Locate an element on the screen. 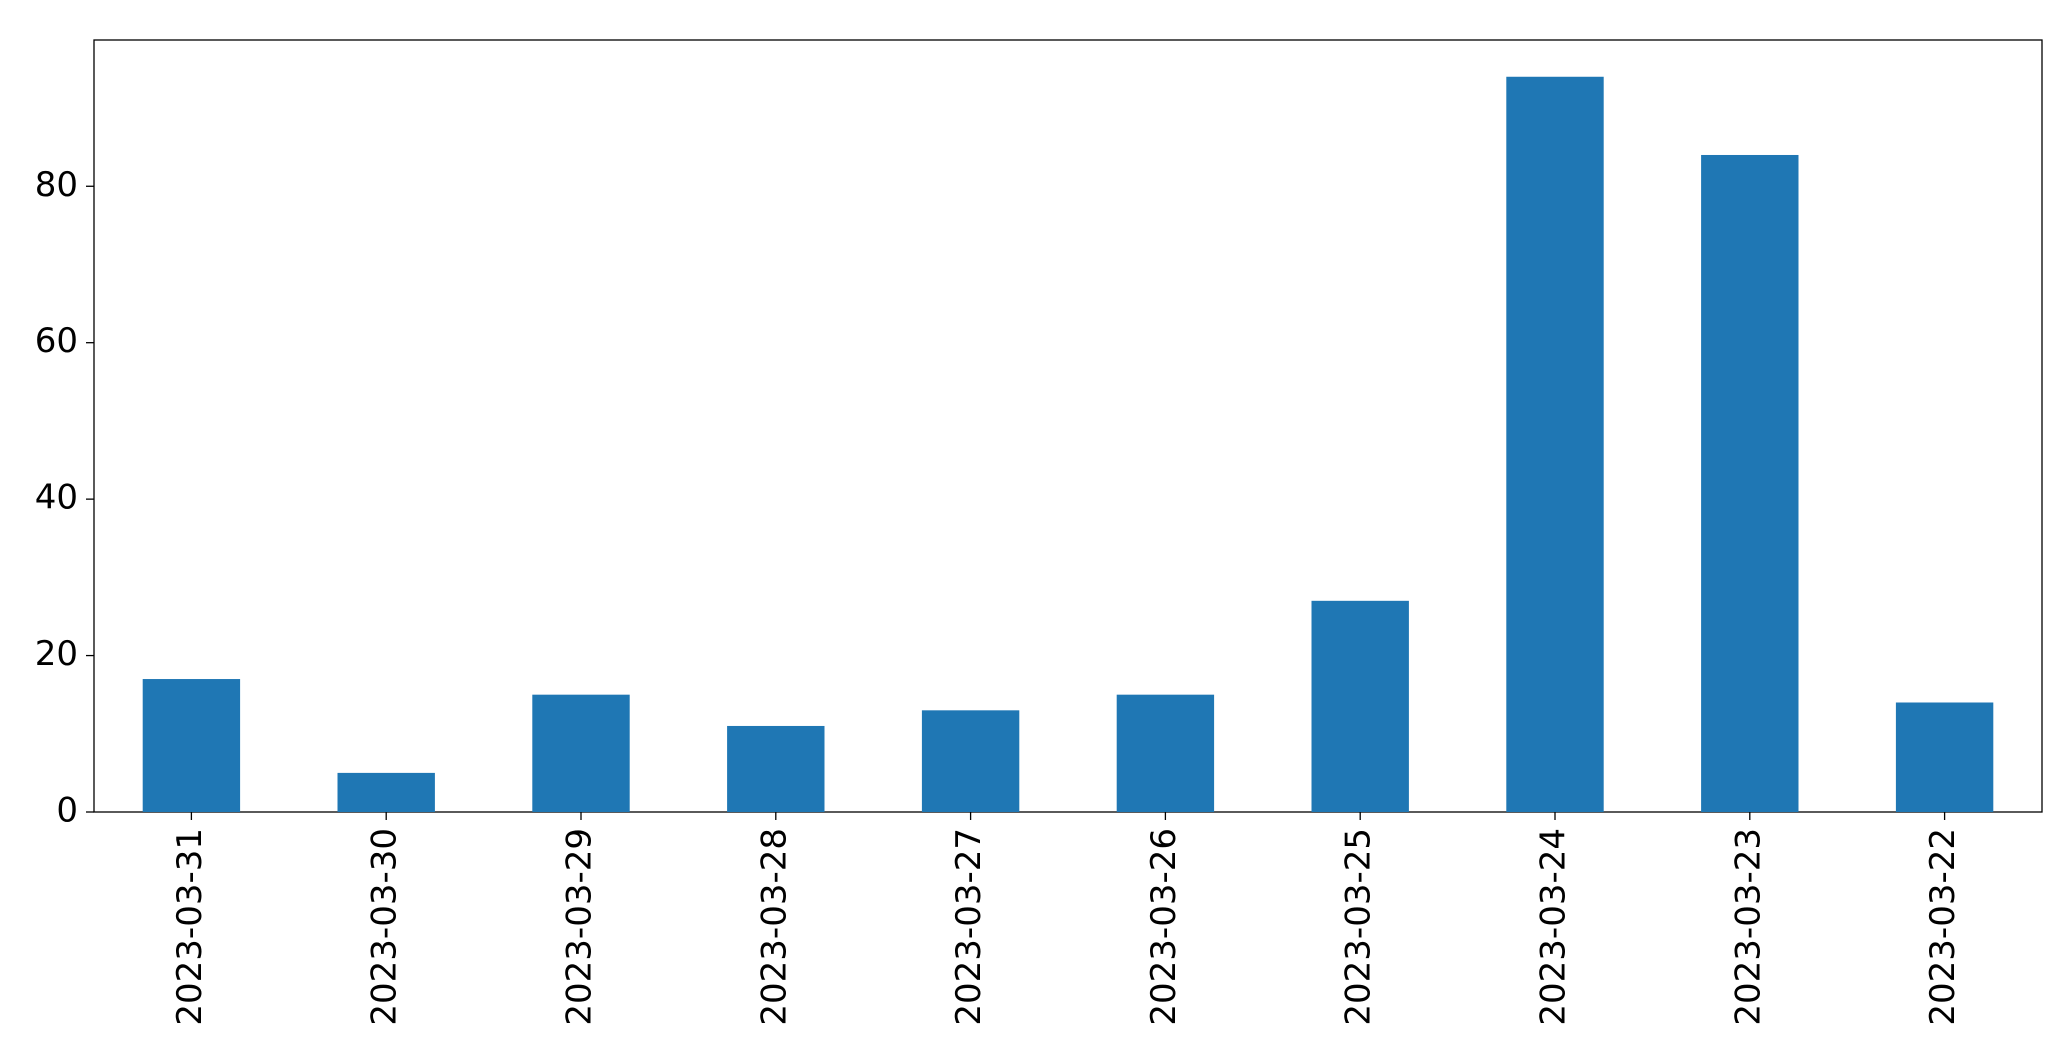 This screenshot has width=2071, height=1061. y-tick-label: 20 is located at coordinates (56, 654).